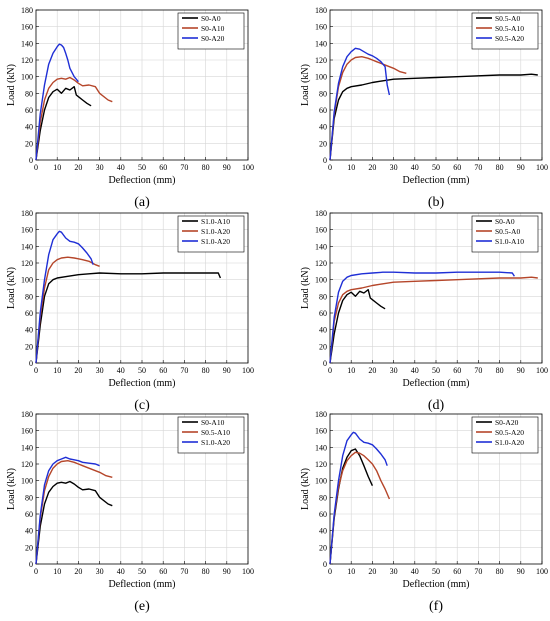 Image resolution: width=550 pixels, height=621 pixels. I want to click on panel-caption: (e), so click(142, 606).